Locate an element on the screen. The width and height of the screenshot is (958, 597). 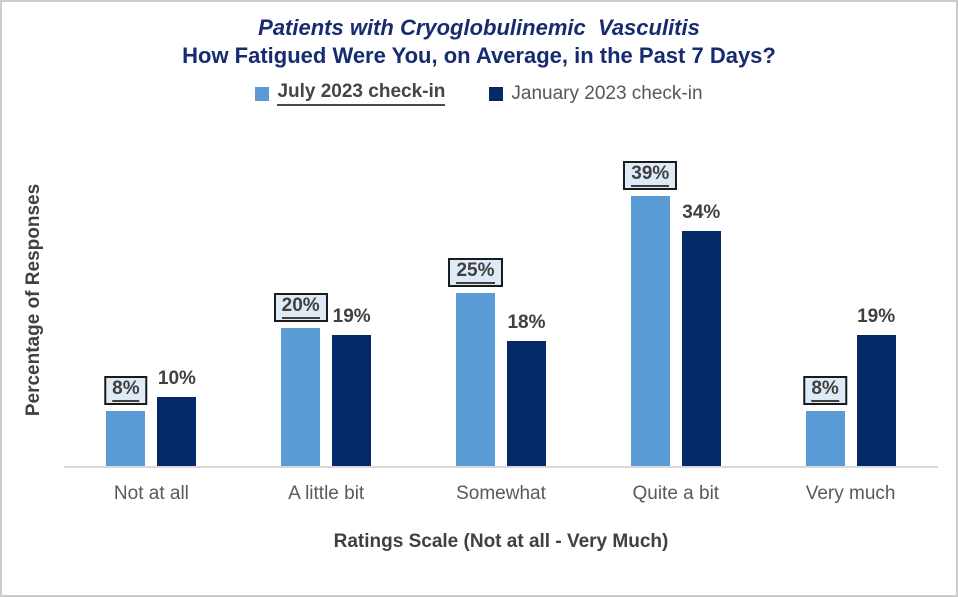
x-tick-label: Somewhat is located at coordinates (501, 493).